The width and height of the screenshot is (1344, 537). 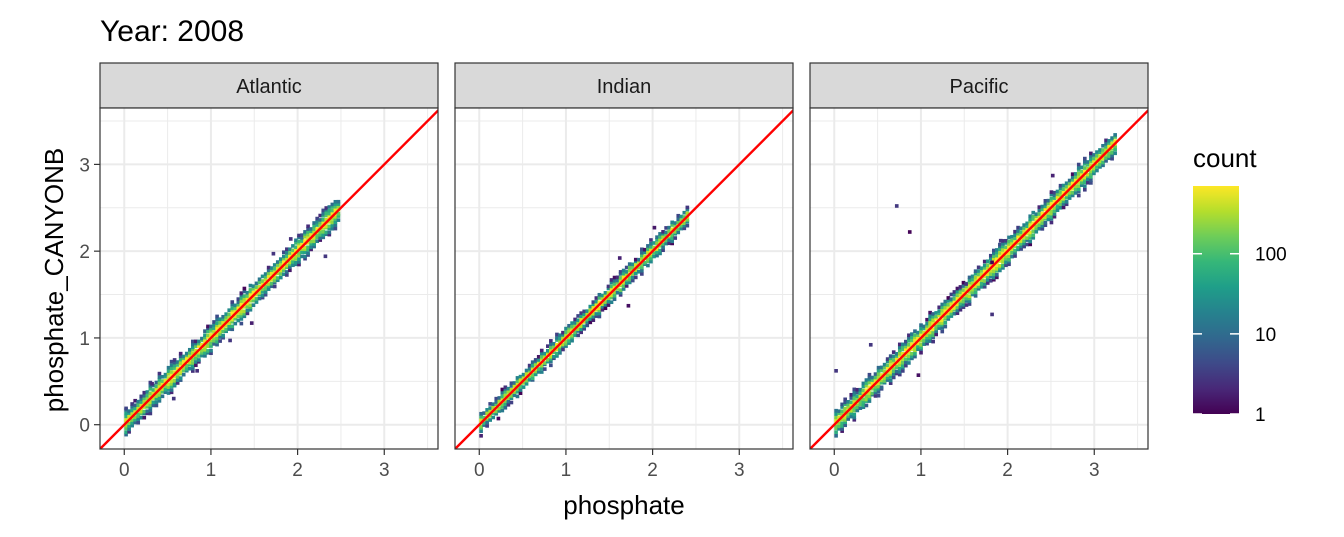 I want to click on x-tick-label: 2, so click(x=652, y=470).